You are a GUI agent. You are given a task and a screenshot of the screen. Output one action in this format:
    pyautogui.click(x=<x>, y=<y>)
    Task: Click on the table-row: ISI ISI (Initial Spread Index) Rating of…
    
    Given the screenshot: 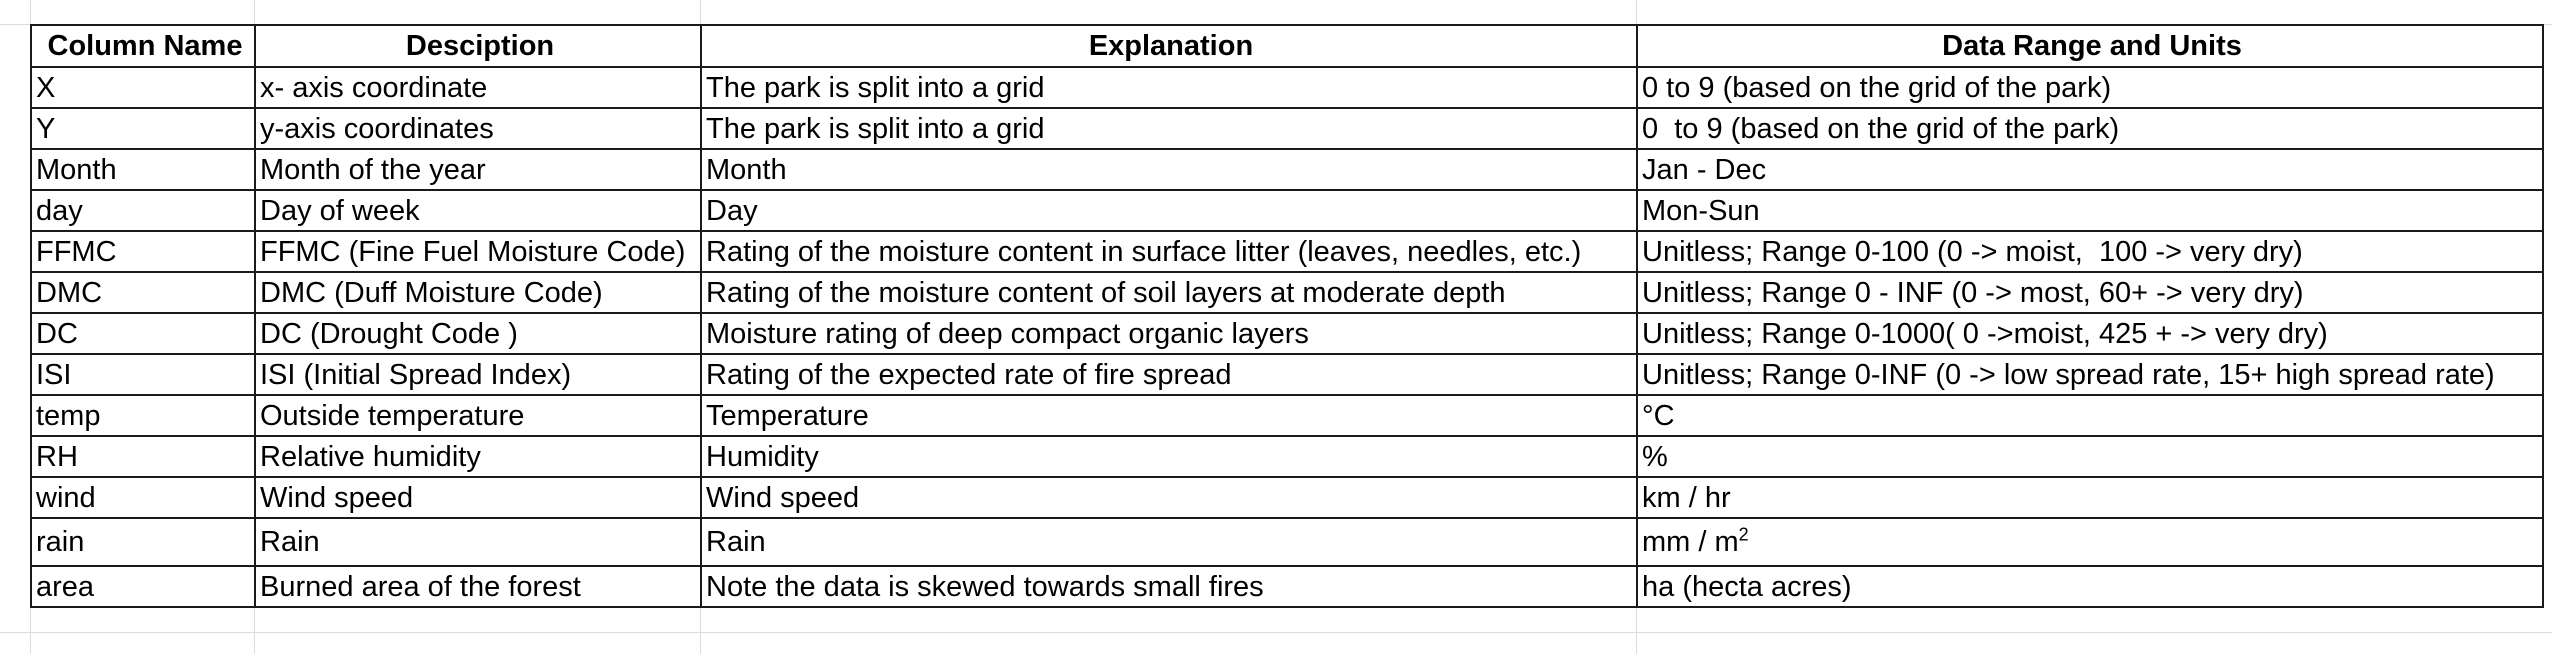 What is the action you would take?
    pyautogui.click(x=1287, y=374)
    